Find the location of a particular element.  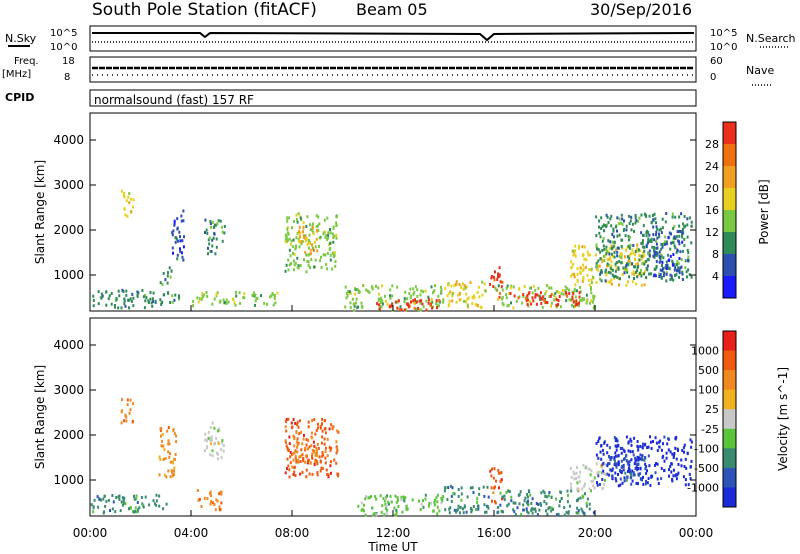

colorbar-swatch is located at coordinates (729, 243).